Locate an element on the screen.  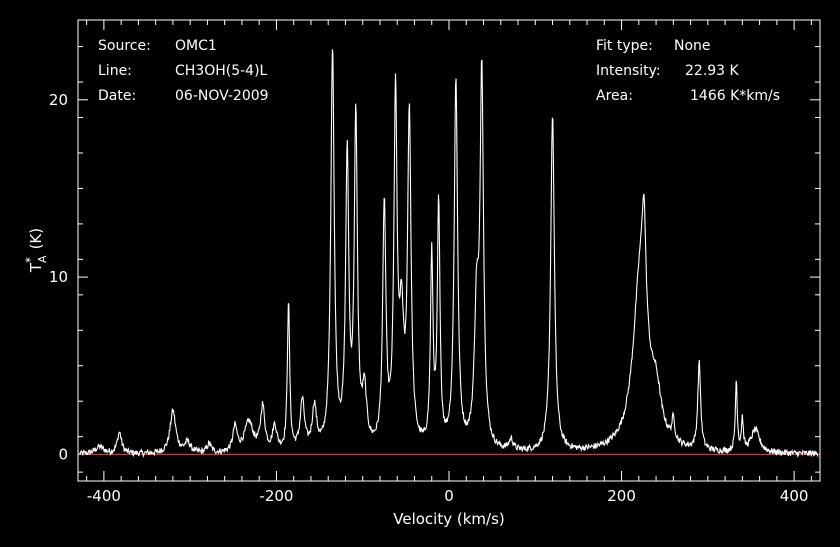
area-value: 1466 K*km/s is located at coordinates (735, 96).